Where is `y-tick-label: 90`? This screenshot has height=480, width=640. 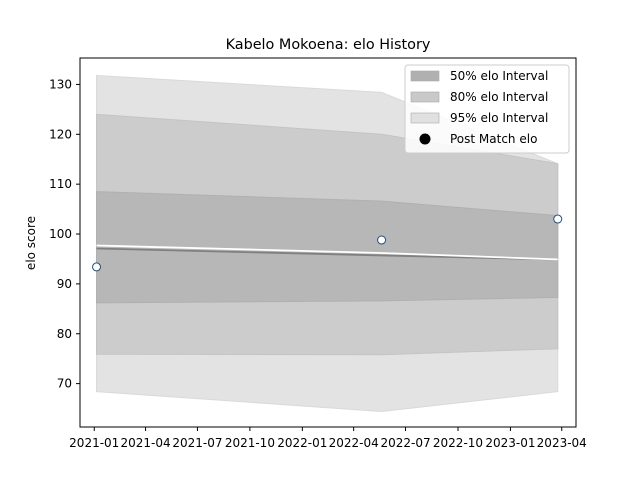 y-tick-label: 90 is located at coordinates (64, 284).